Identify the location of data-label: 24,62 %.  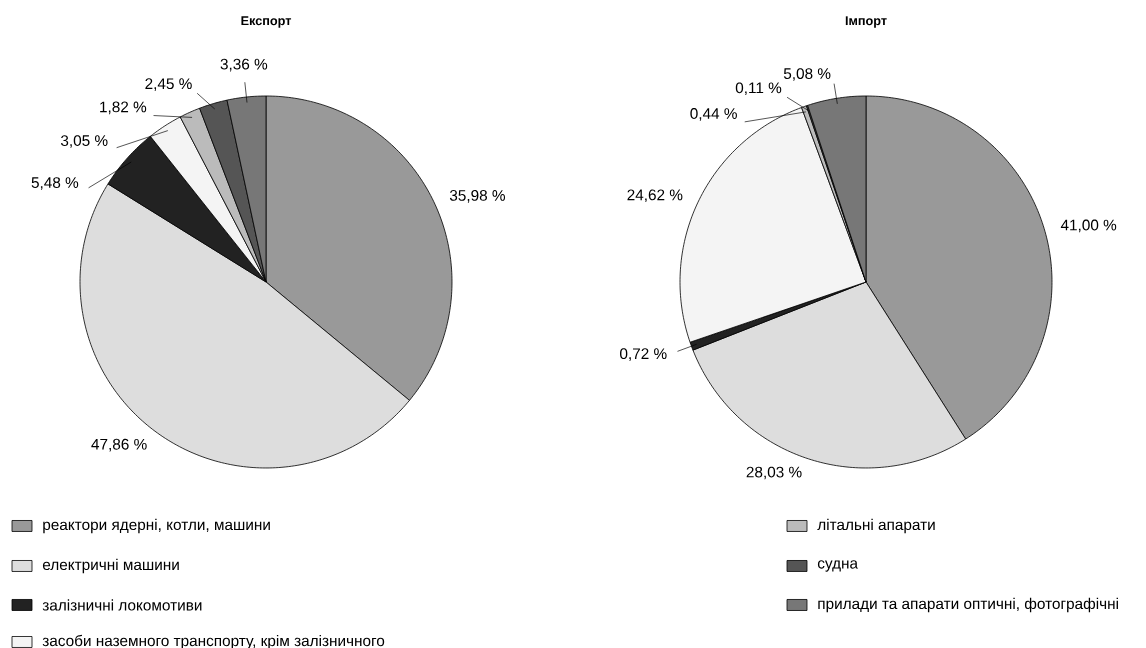
(655, 196).